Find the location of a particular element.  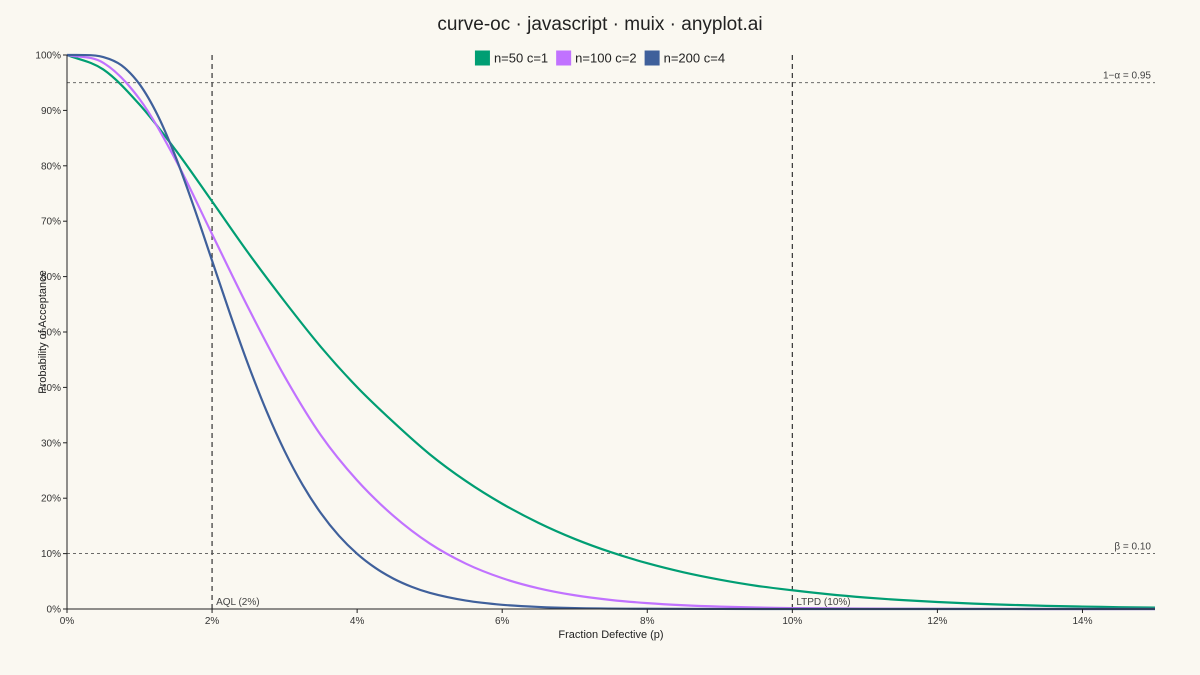

y-tick-label: 30% is located at coordinates (51, 443).